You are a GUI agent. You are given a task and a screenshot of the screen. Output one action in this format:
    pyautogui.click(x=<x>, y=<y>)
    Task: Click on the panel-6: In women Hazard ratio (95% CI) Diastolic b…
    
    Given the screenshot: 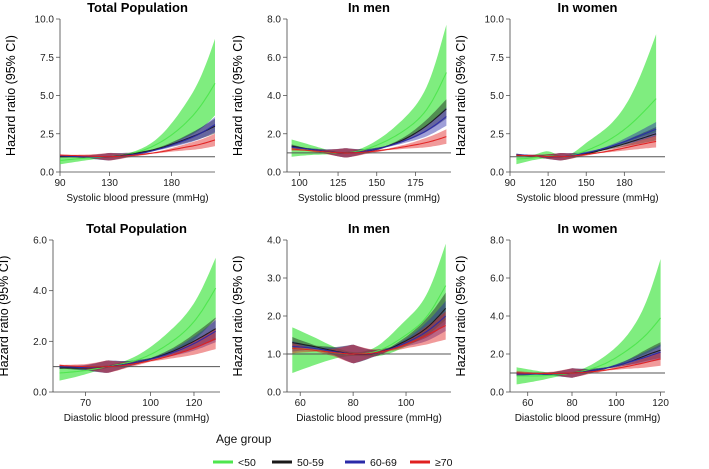 What is the action you would take?
    pyautogui.click(x=561, y=322)
    